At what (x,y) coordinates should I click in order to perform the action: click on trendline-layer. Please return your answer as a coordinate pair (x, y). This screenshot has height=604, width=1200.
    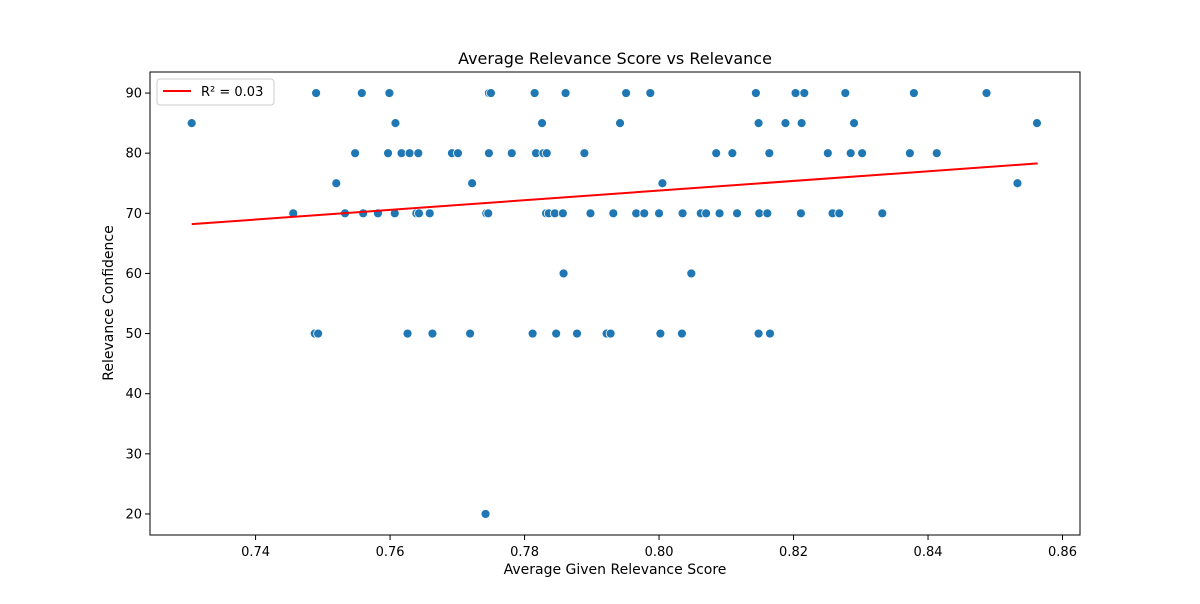
    Looking at the image, I should click on (614, 194).